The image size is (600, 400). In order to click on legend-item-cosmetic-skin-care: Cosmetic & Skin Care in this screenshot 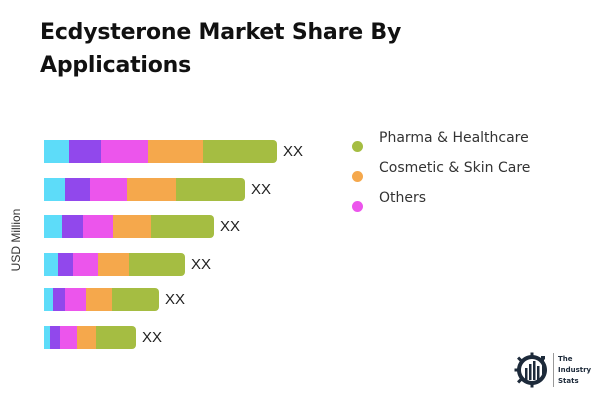, I will do `click(441, 173)`.